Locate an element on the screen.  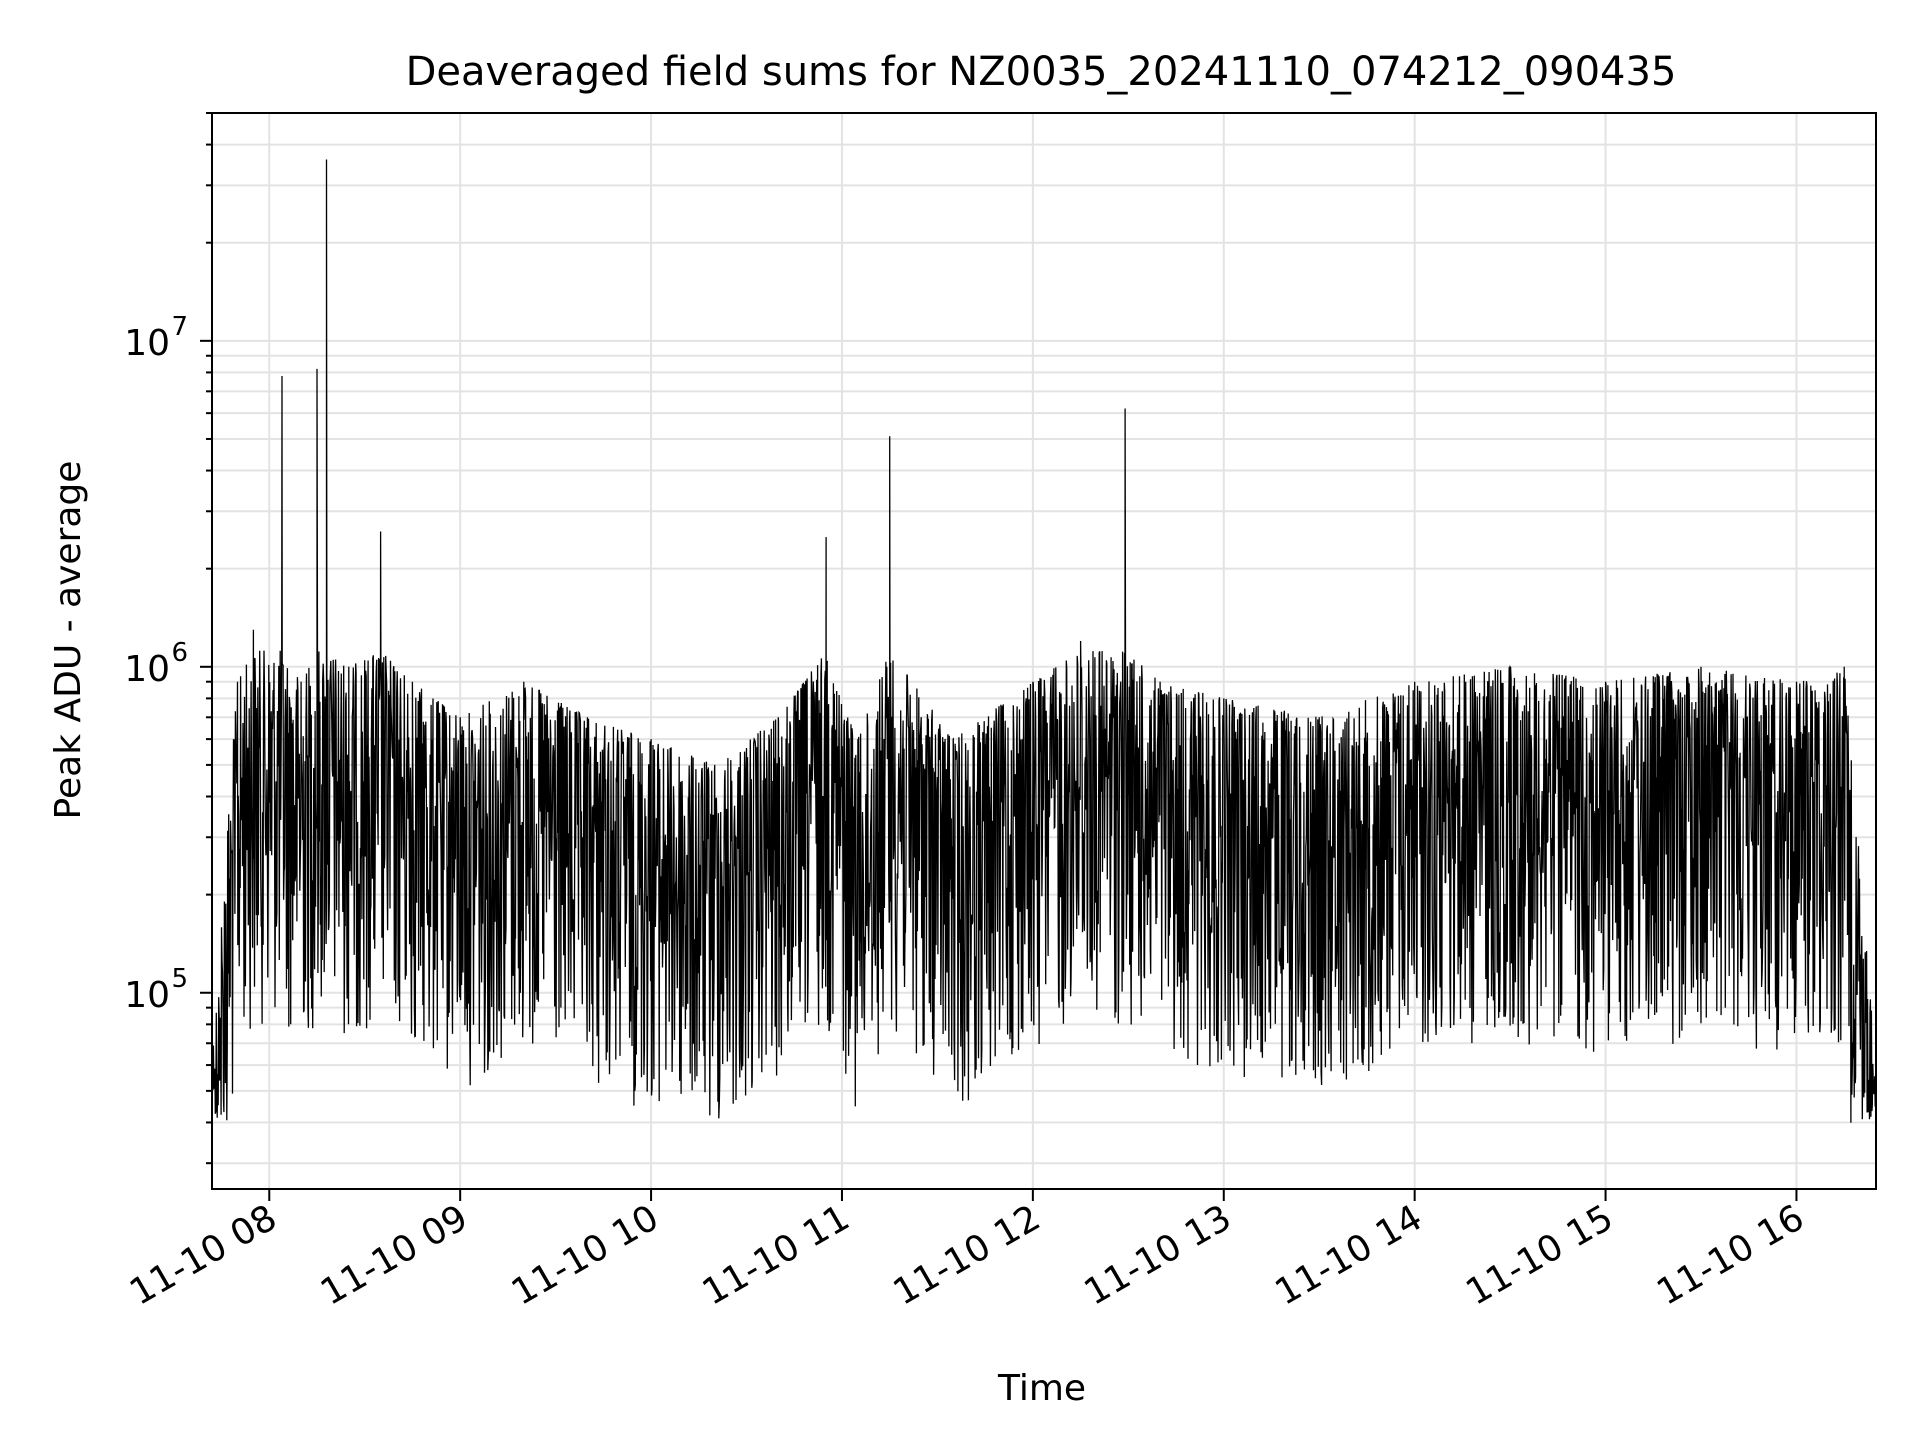
x-tick-label: 11-10 14 is located at coordinates (1348, 1255).